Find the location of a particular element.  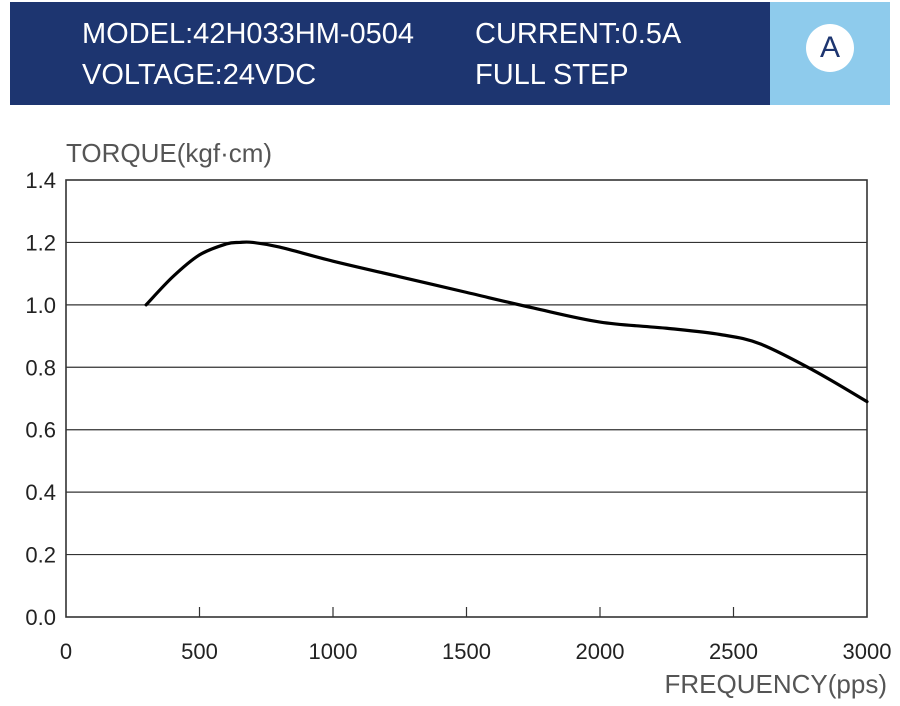

x-tick-label: 1500 is located at coordinates (466, 651).